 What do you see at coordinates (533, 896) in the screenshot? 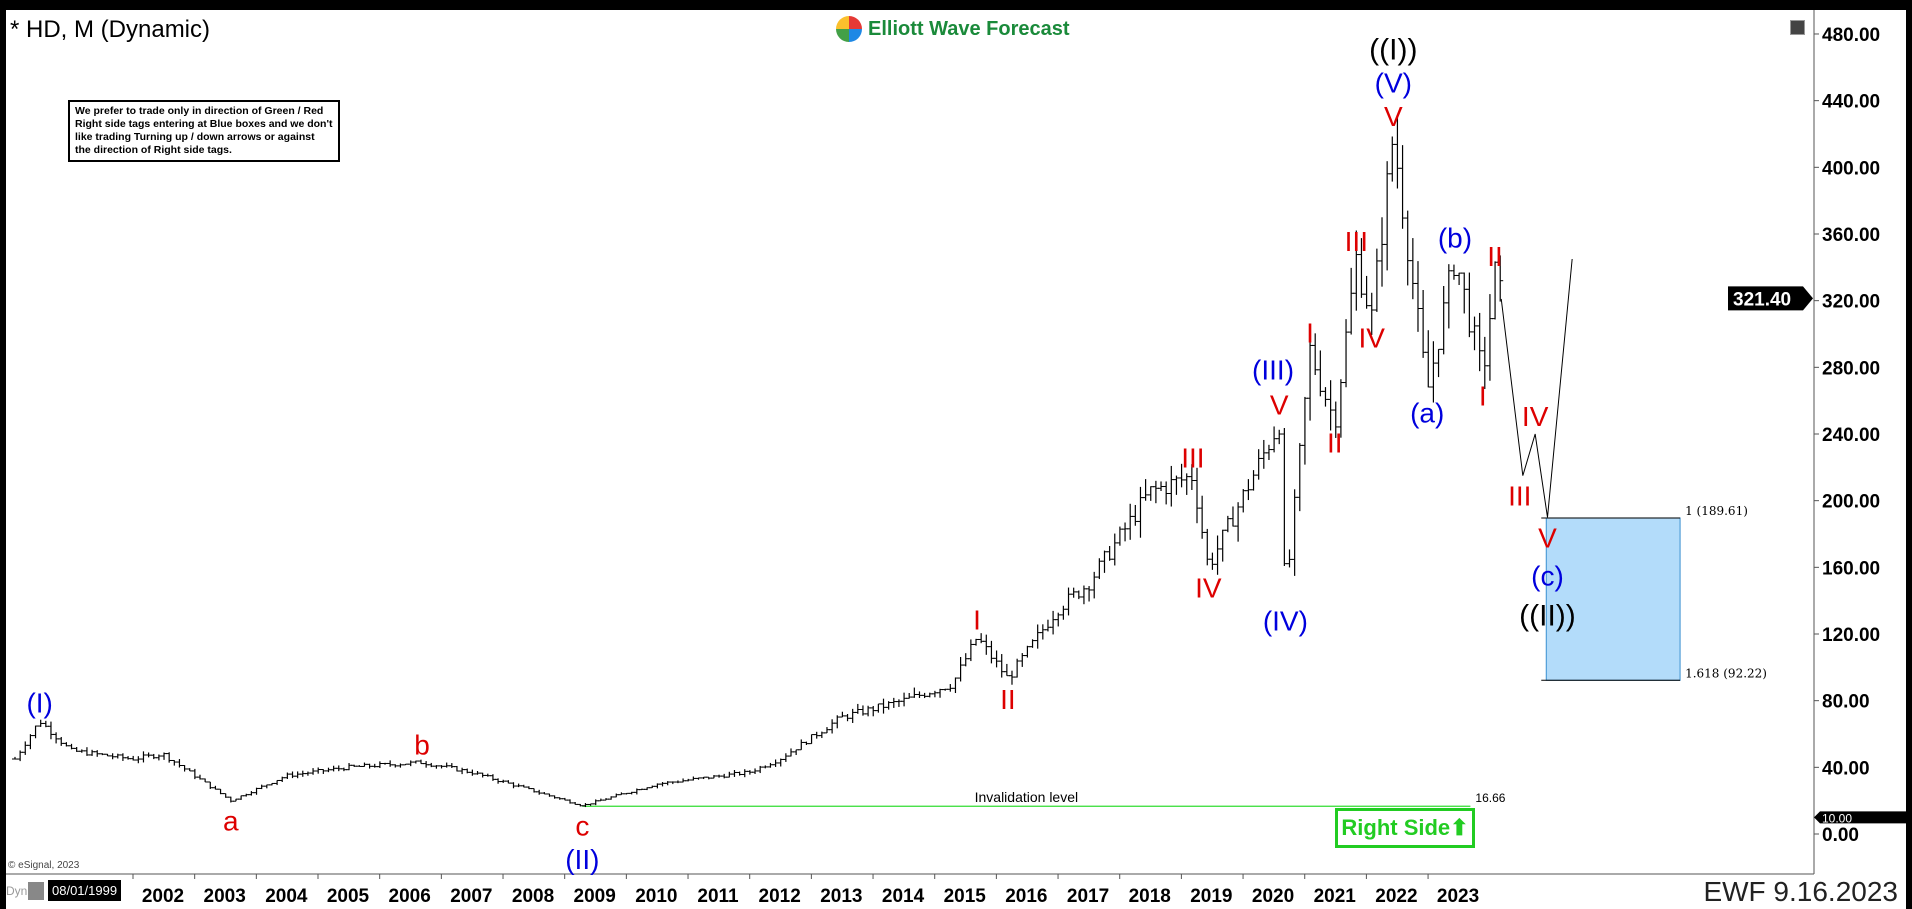
I see `x-tick-label: 2008` at bounding box center [533, 896].